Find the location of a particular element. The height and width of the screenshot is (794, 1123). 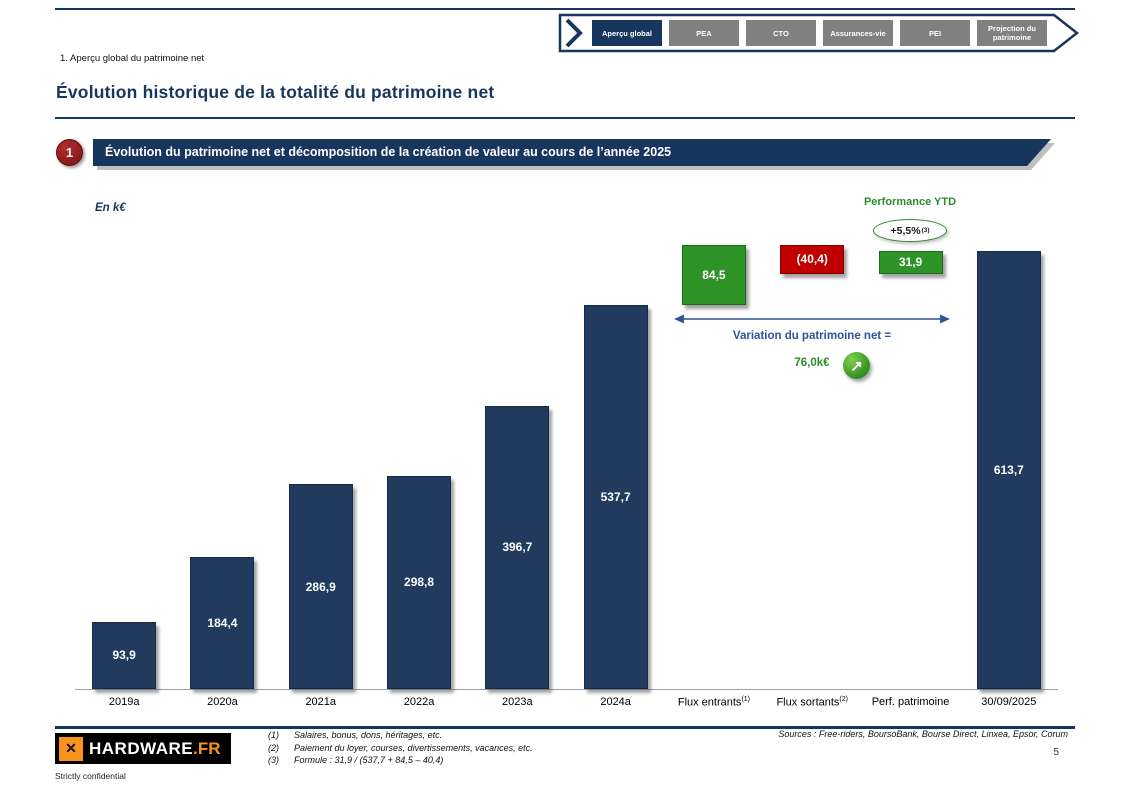

chart-bar-value: 613,7 is located at coordinates (1008, 469).